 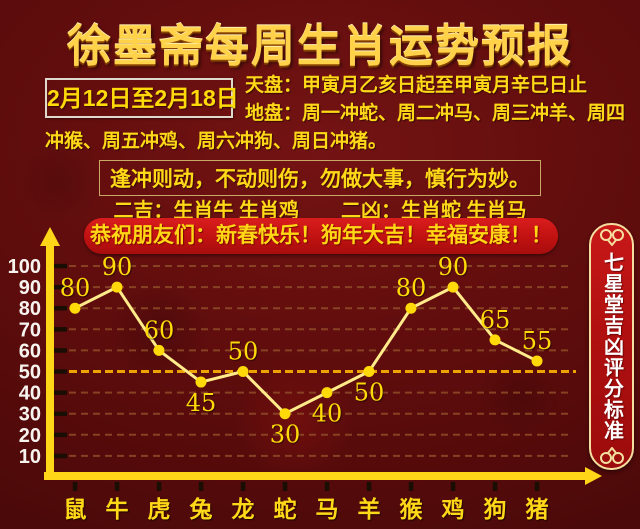 What do you see at coordinates (327, 509) in the screenshot?
I see `svg-text: 马` at bounding box center [327, 509].